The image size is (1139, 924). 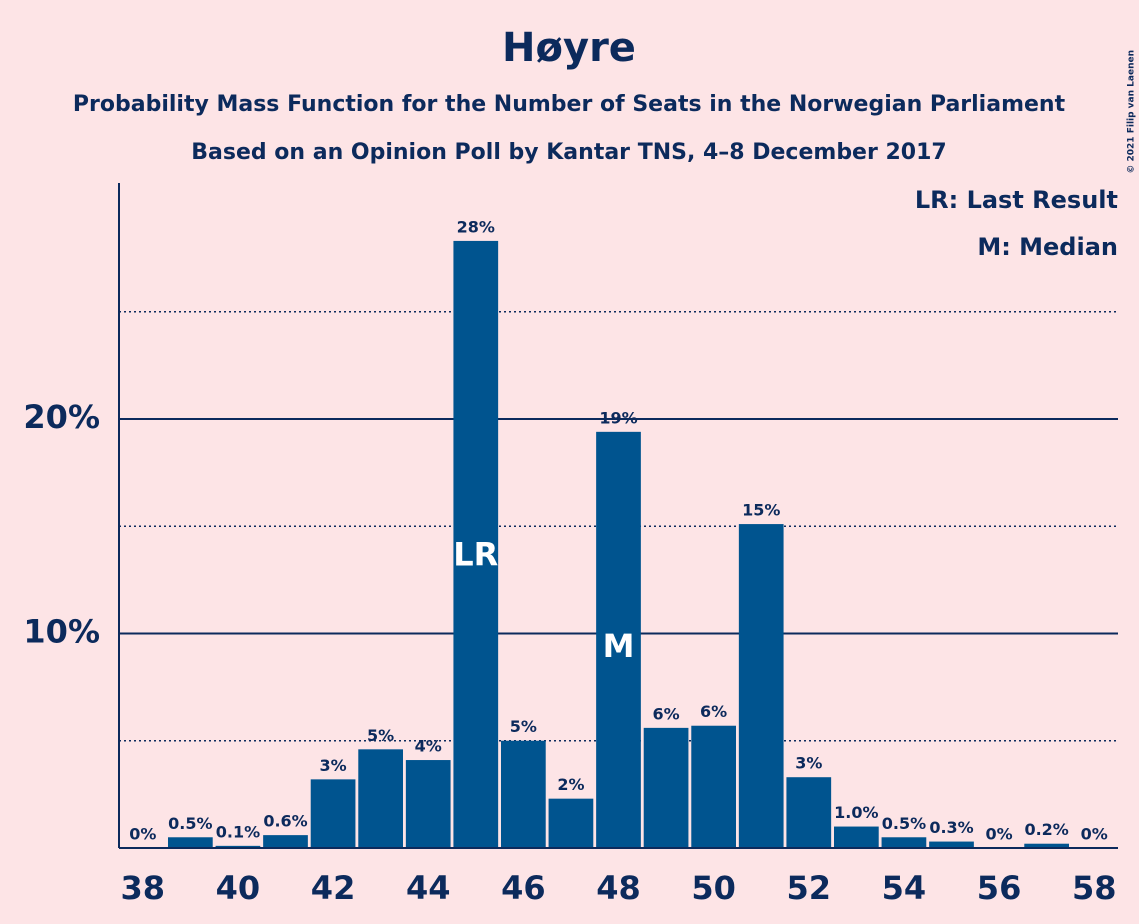 I want to click on legend-entry: M: Median, so click(x=1047, y=247).